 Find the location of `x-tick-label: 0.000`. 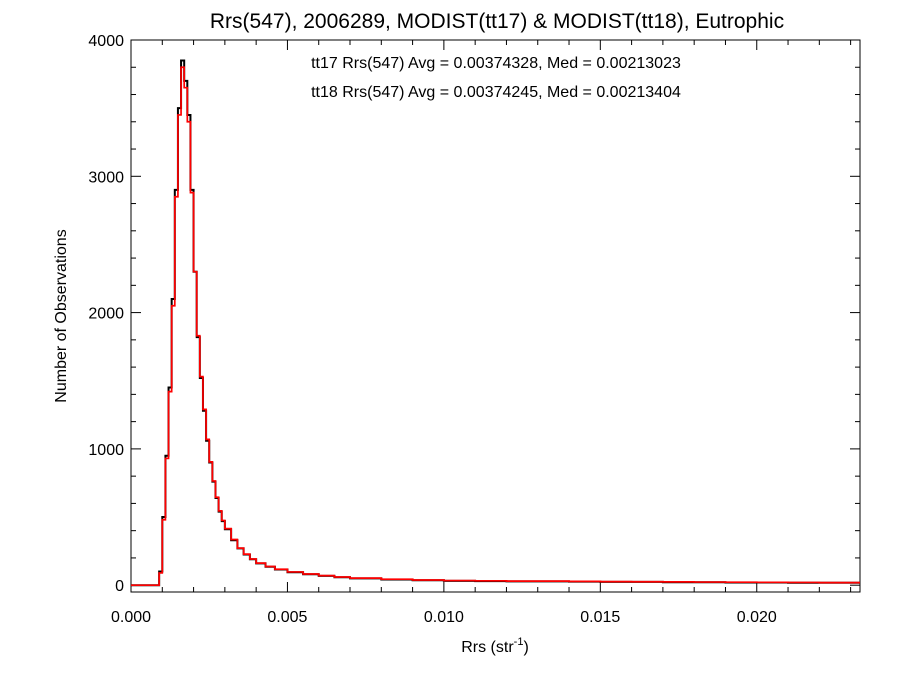

x-tick-label: 0.000 is located at coordinates (131, 617).